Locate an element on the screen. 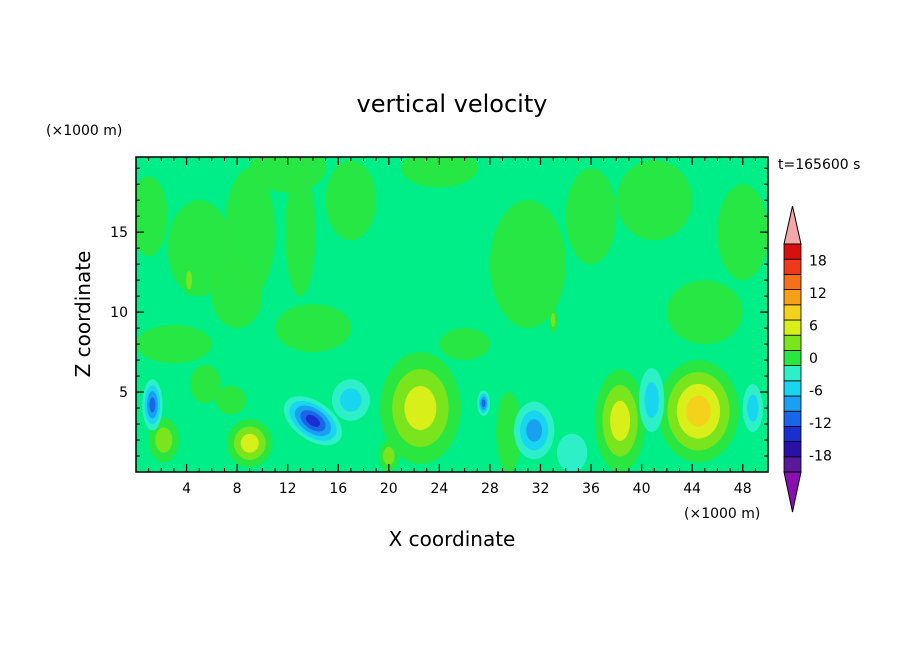  x-tick-label: 48 is located at coordinates (743, 489).